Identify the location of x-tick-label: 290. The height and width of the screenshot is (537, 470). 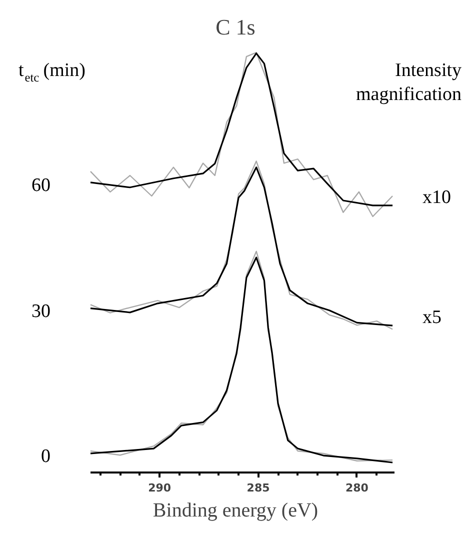
(160, 488).